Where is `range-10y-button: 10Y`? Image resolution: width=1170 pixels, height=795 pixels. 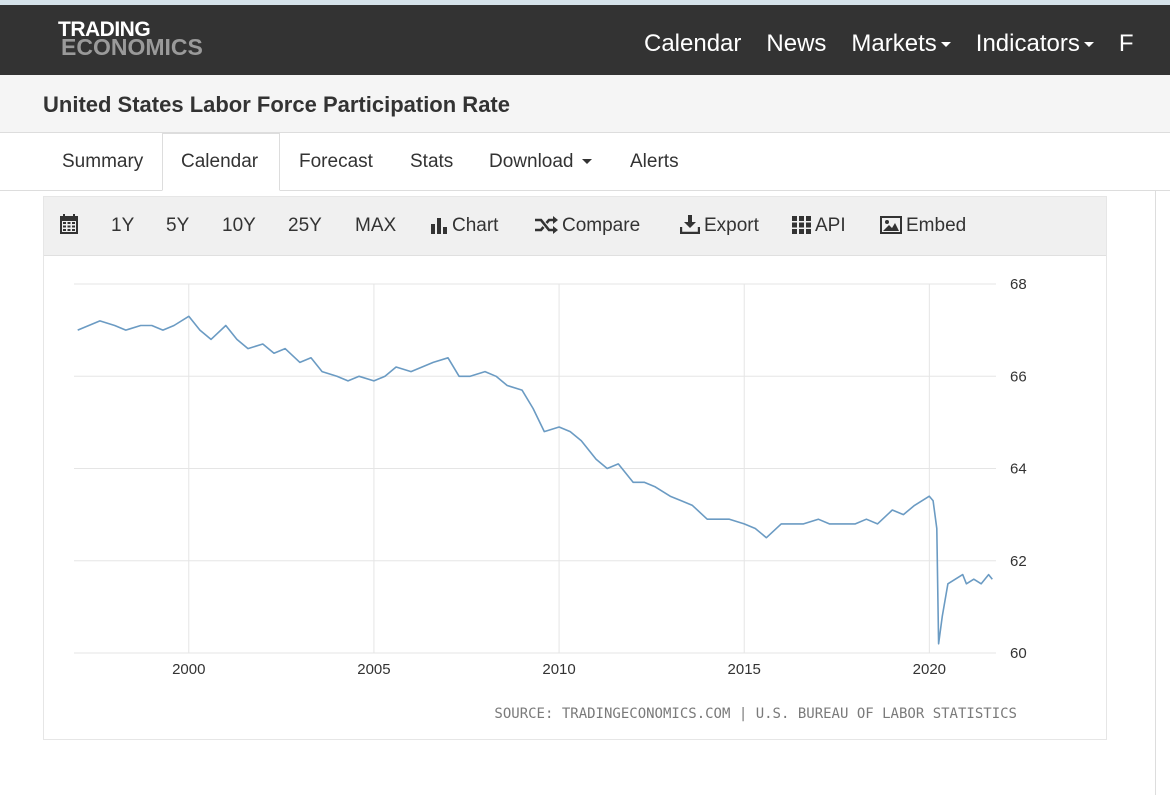 range-10y-button: 10Y is located at coordinates (239, 225).